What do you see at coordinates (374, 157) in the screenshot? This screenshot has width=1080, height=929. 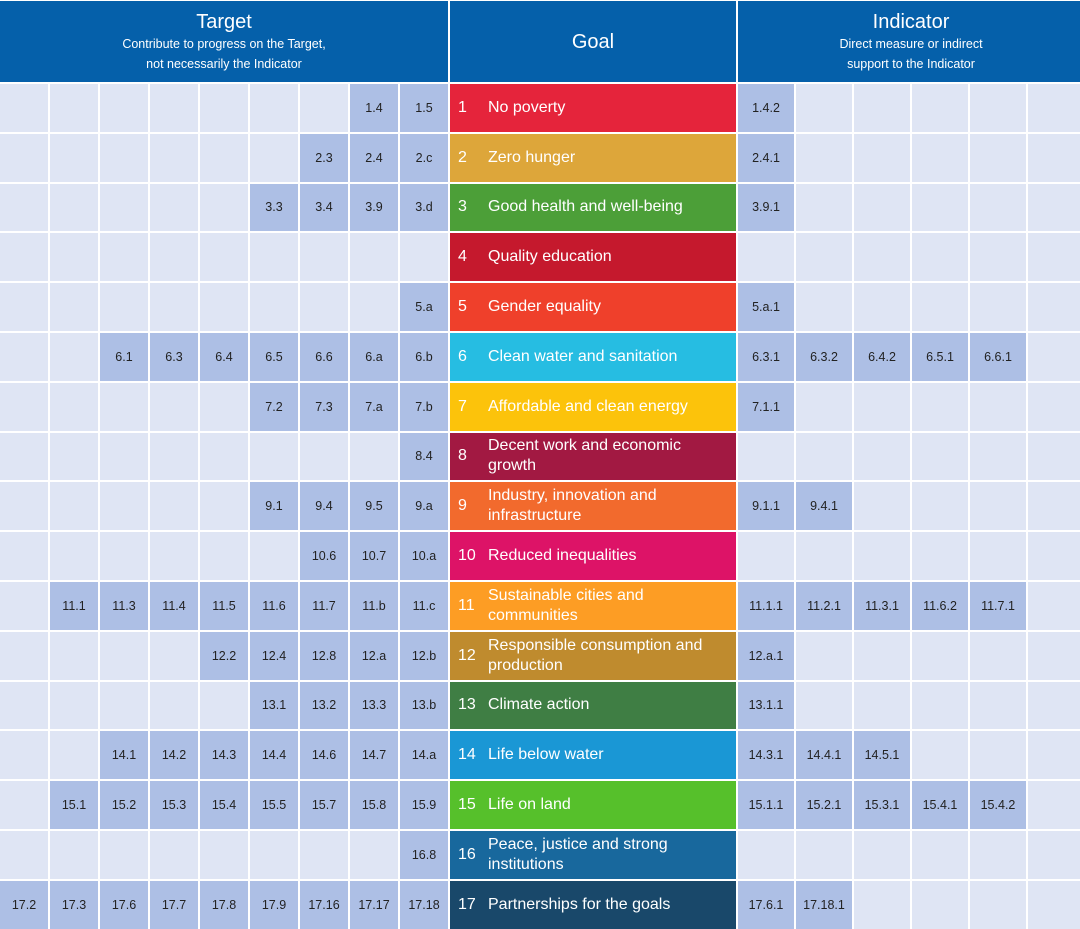 I see `target-cell: 2.4` at bounding box center [374, 157].